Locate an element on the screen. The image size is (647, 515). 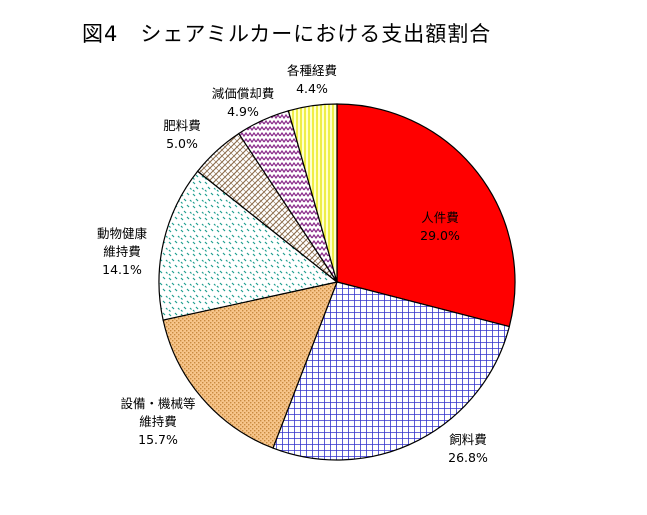
slice-label-2: 飼料費 26.8% is located at coordinates (468, 448).